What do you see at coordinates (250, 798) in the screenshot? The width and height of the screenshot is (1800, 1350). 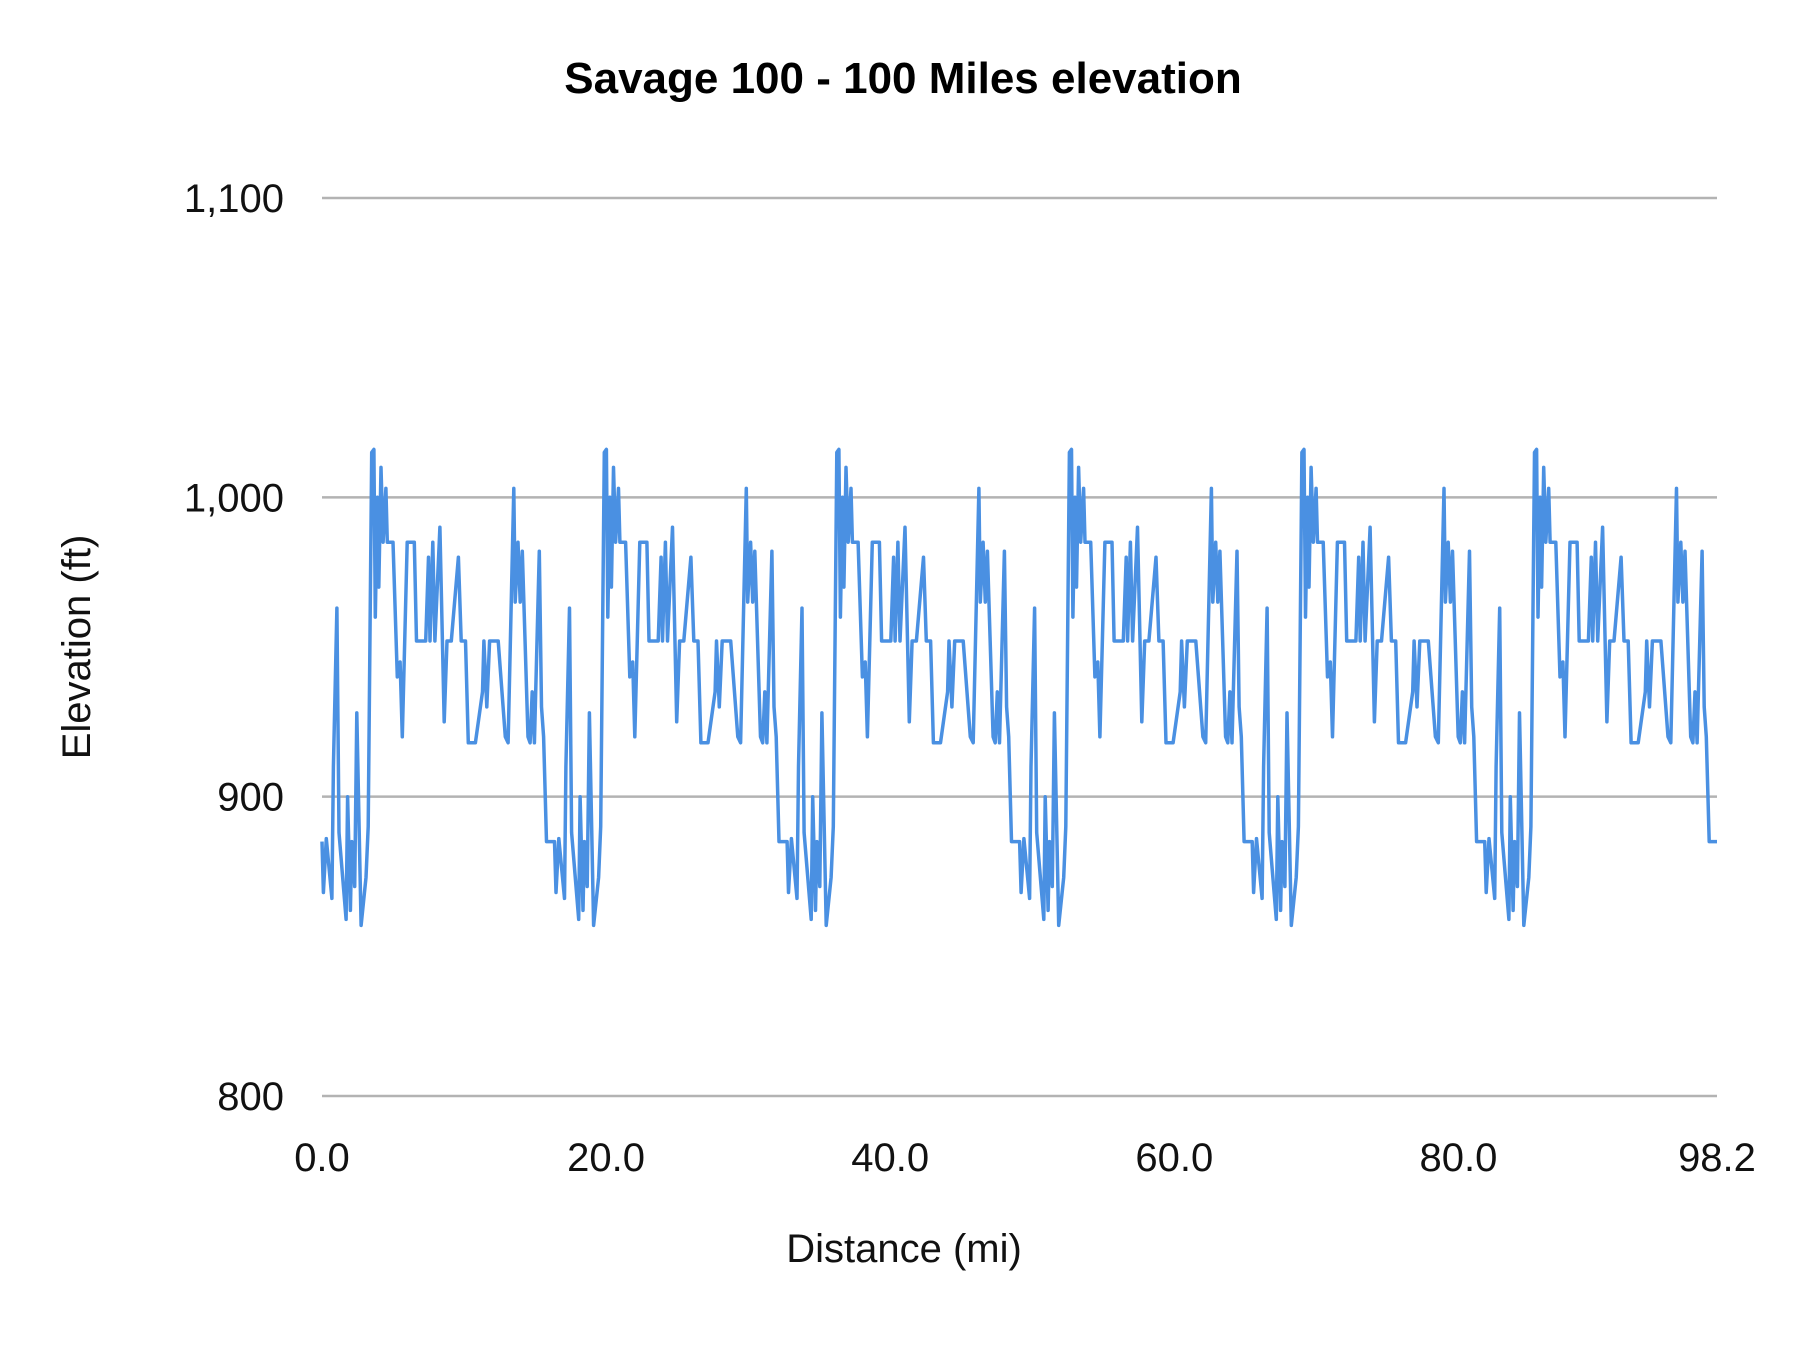 I see `y-tick-label: 900` at bounding box center [250, 798].